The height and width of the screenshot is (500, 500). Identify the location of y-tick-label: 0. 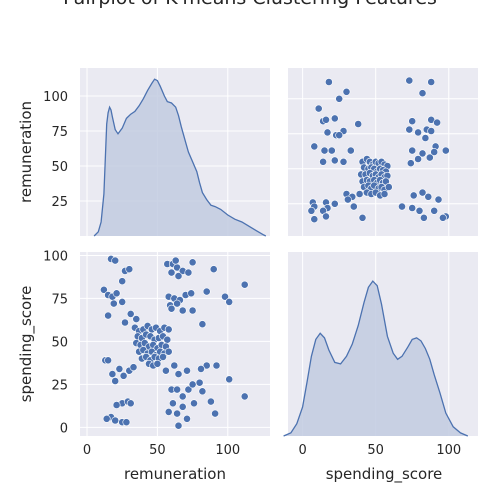
(64, 428).